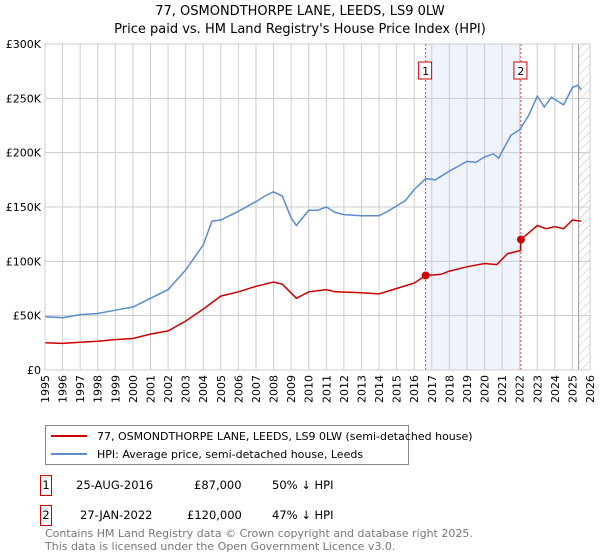  I want to click on x-tick-label: 1997, so click(80, 389).